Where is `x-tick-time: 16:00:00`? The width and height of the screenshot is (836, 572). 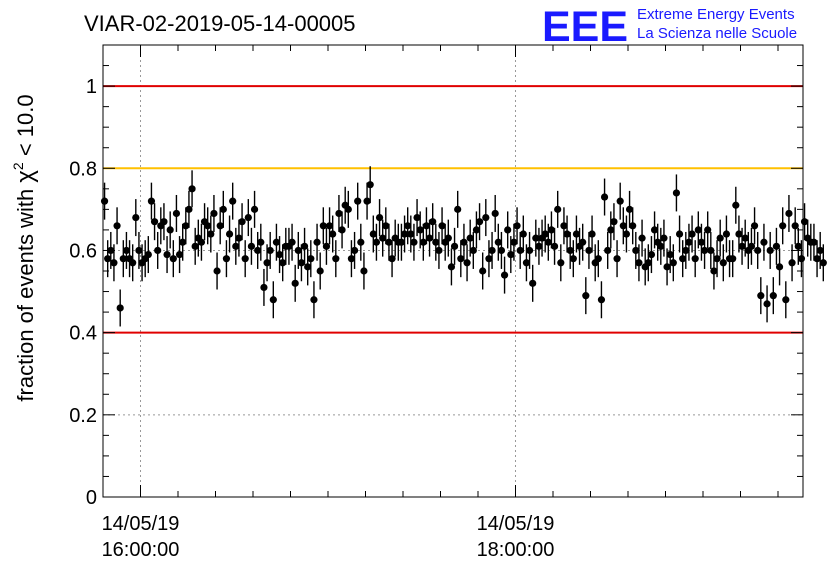
x-tick-time: 16:00:00 is located at coordinates (141, 550).